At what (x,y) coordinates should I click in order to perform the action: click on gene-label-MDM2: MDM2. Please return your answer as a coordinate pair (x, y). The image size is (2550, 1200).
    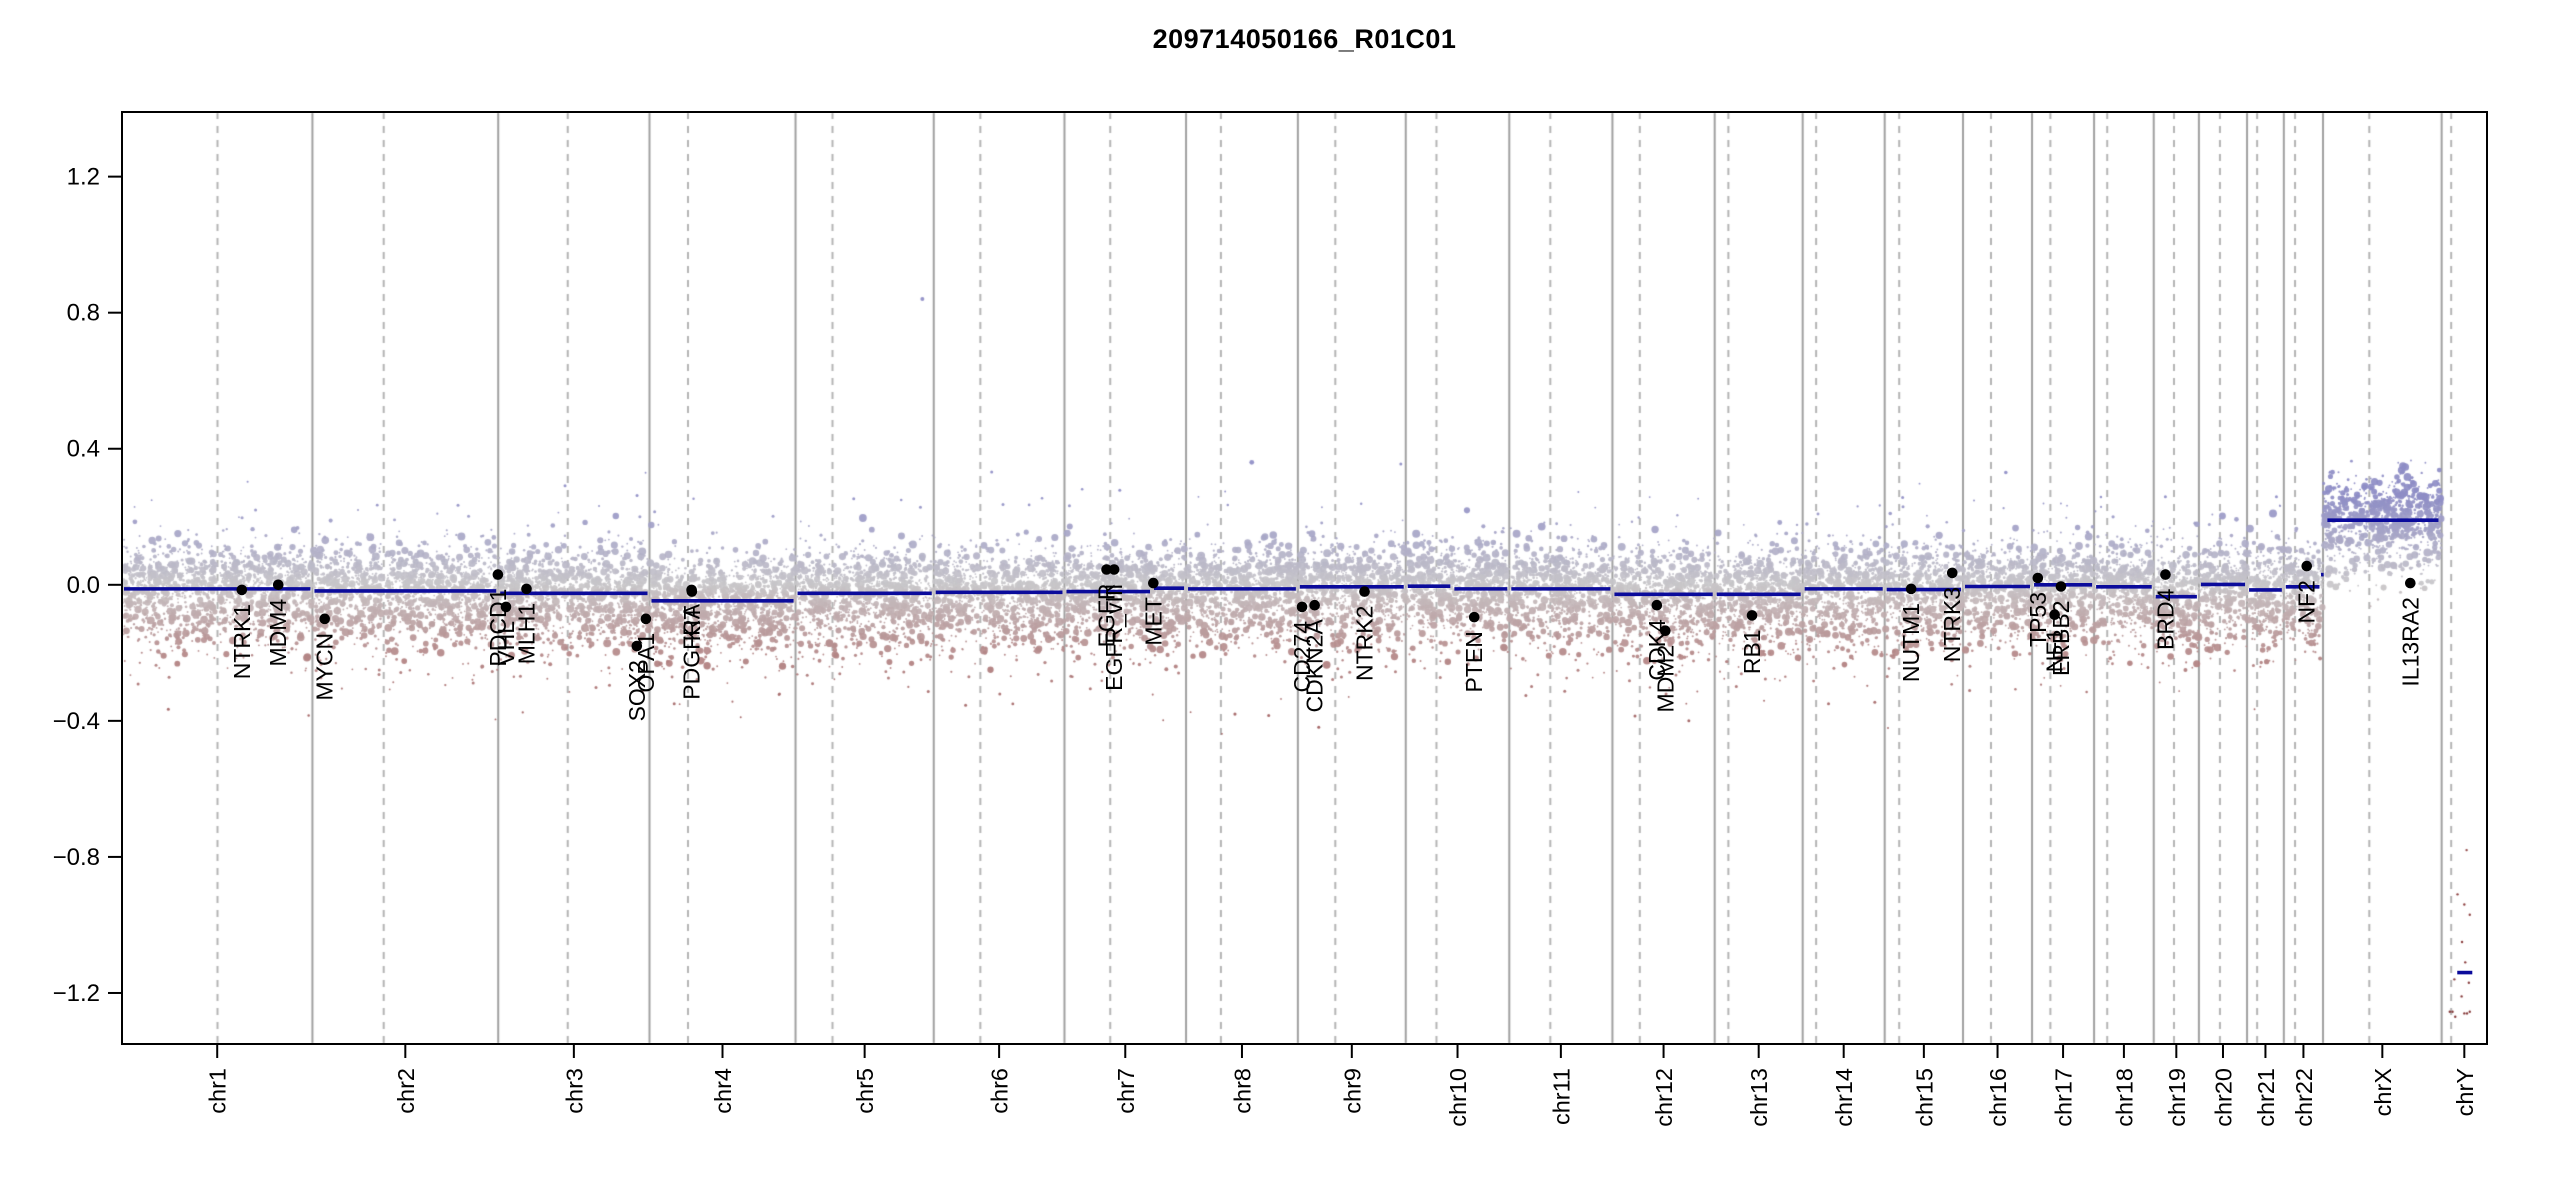
    Looking at the image, I should click on (1665, 679).